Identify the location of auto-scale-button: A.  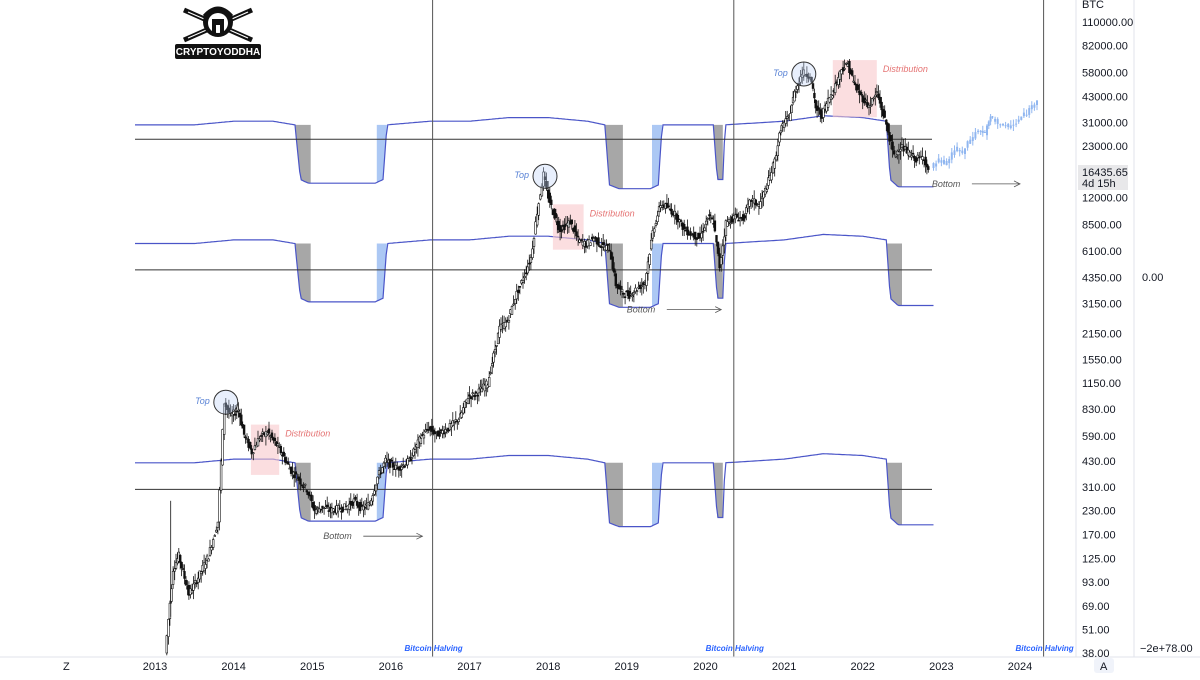
(1104, 665).